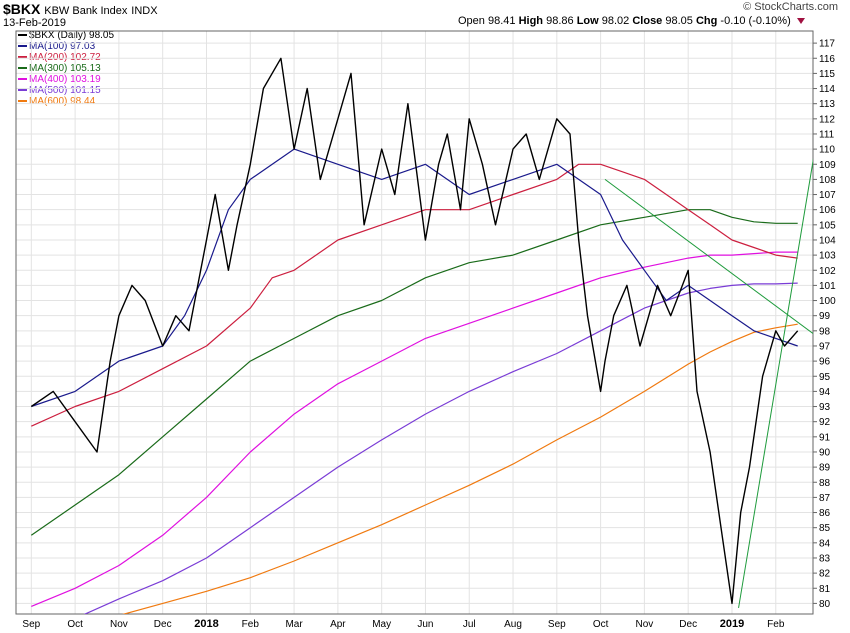  Describe the element at coordinates (66, 101) in the screenshot. I see `legend-item: MA(600) 98.44` at that location.